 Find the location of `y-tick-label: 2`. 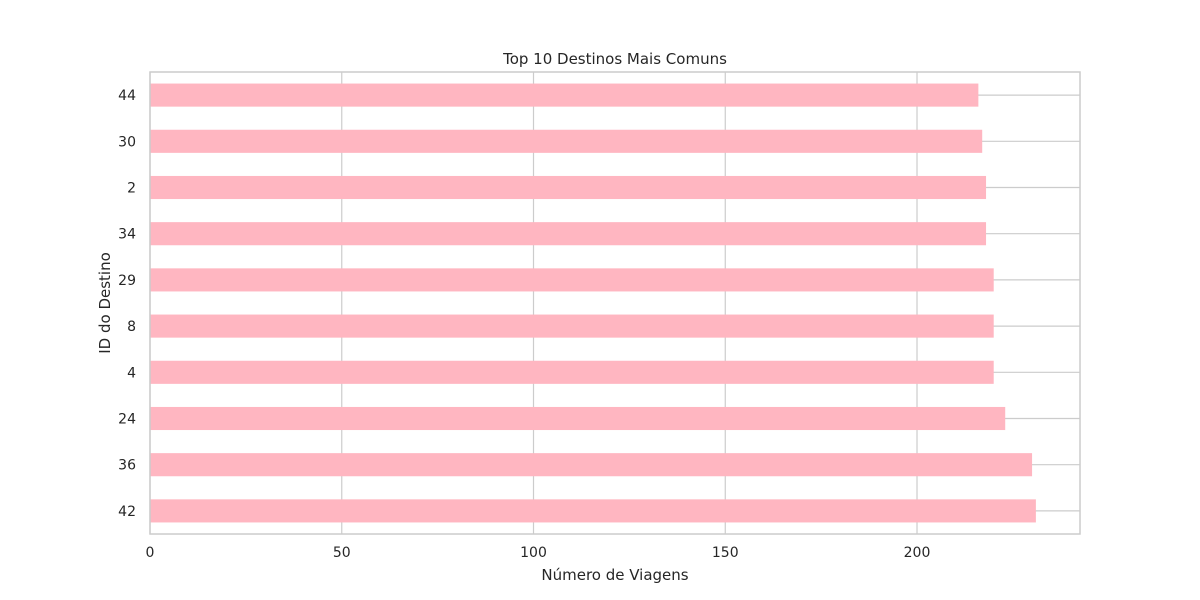

y-tick-label: 2 is located at coordinates (131, 189).